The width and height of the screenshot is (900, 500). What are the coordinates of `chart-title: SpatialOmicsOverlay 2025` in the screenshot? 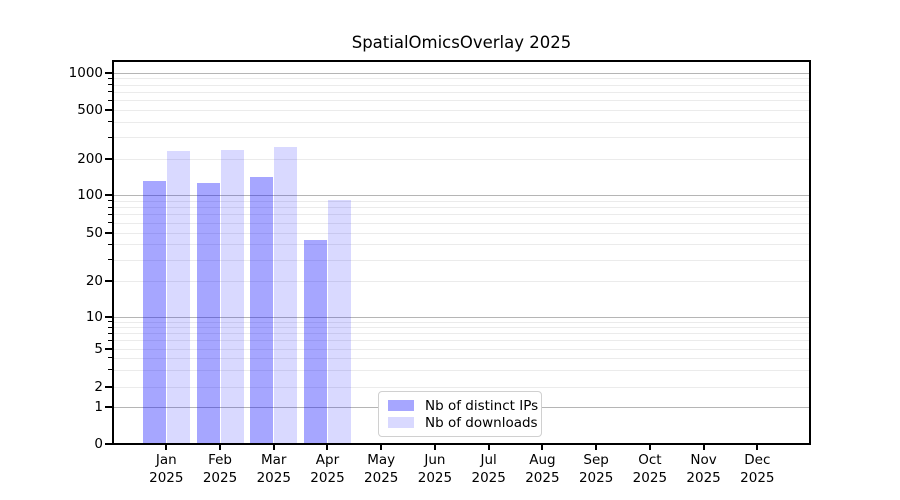 It's located at (461, 42).